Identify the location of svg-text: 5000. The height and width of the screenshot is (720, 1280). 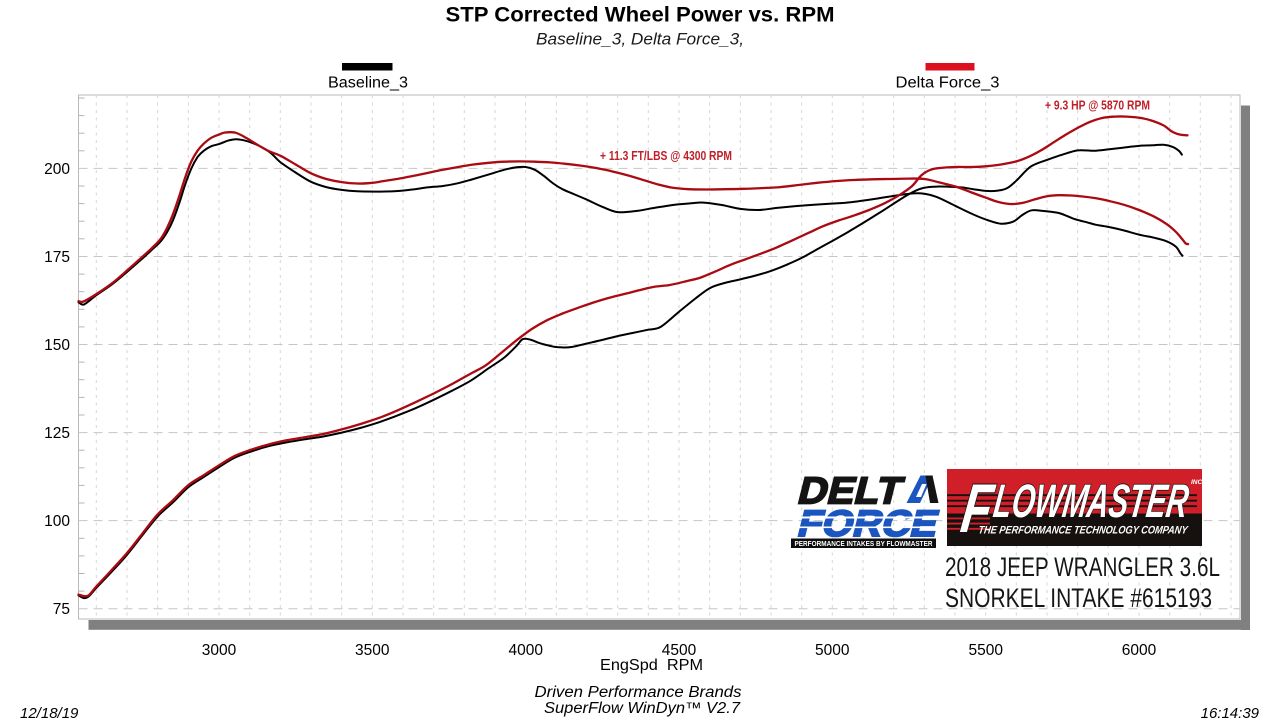
(832, 650).